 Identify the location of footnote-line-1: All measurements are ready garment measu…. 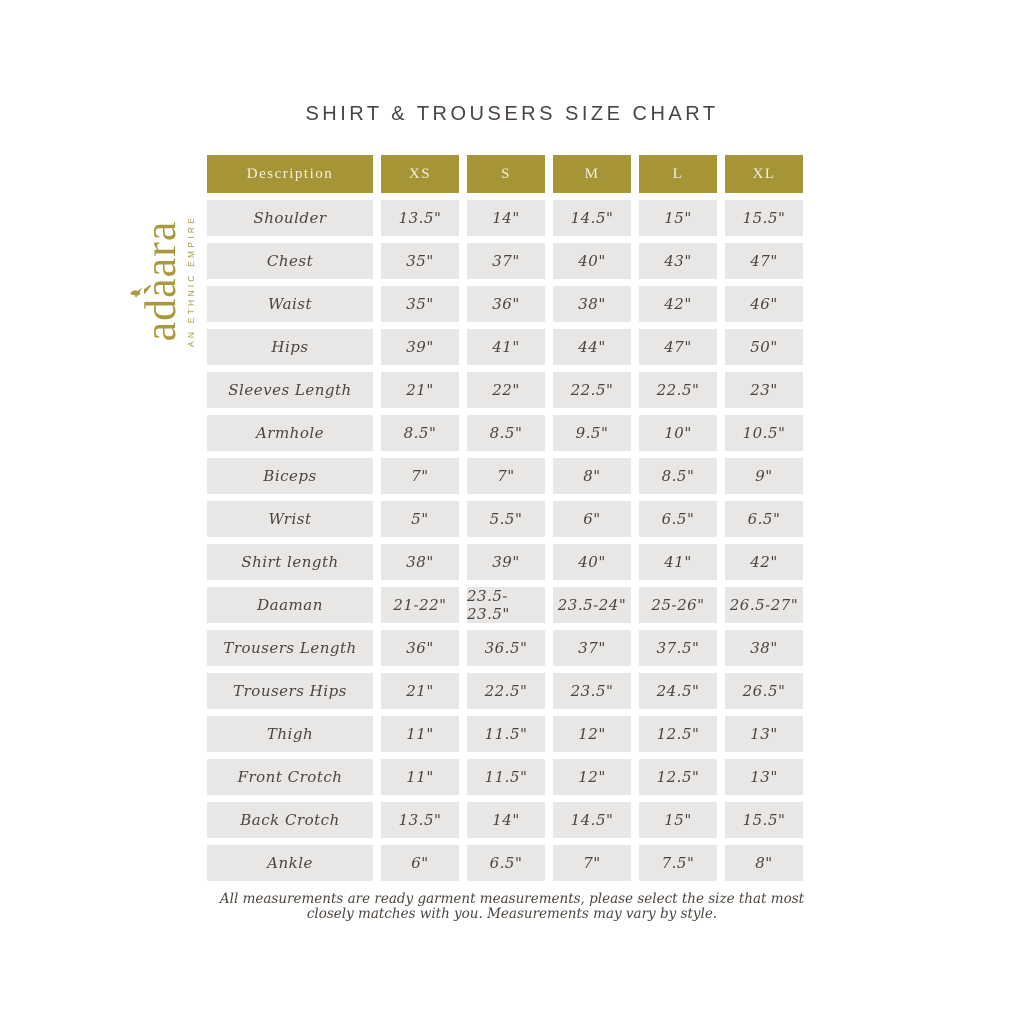
(512, 899).